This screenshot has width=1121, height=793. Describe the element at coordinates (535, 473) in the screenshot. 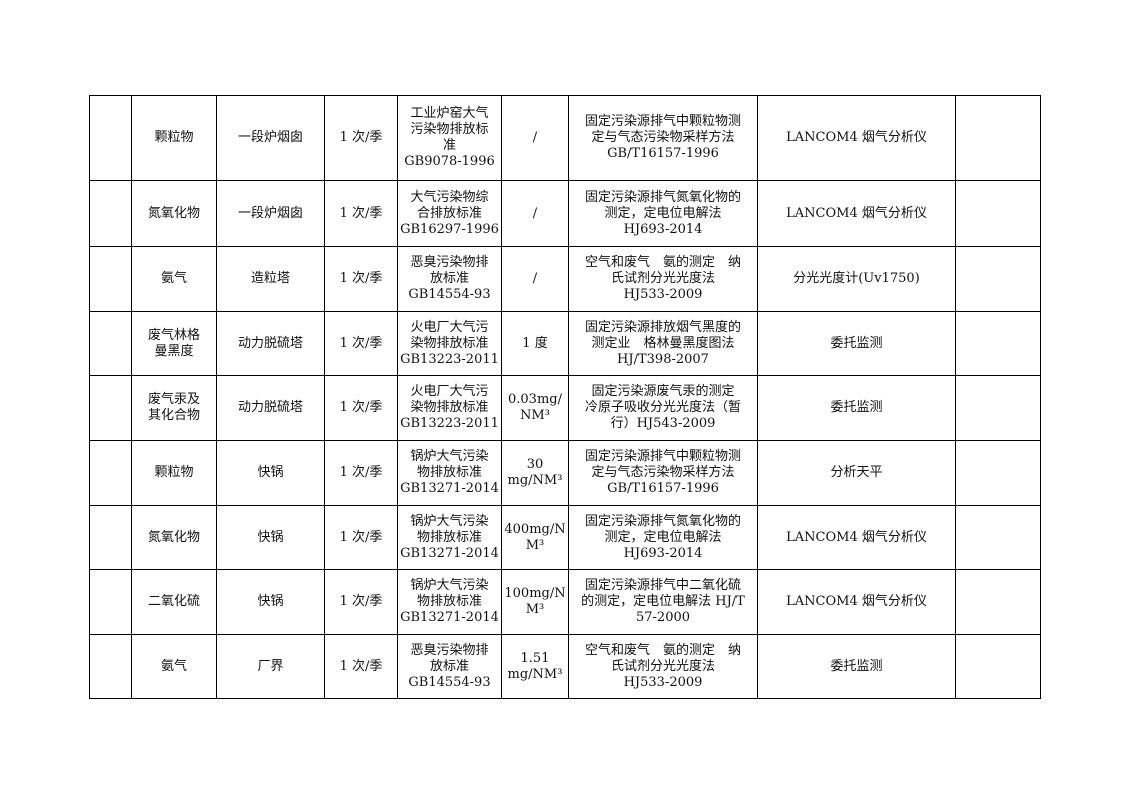

I see `limit-cell: 30 mg/NM³` at that location.